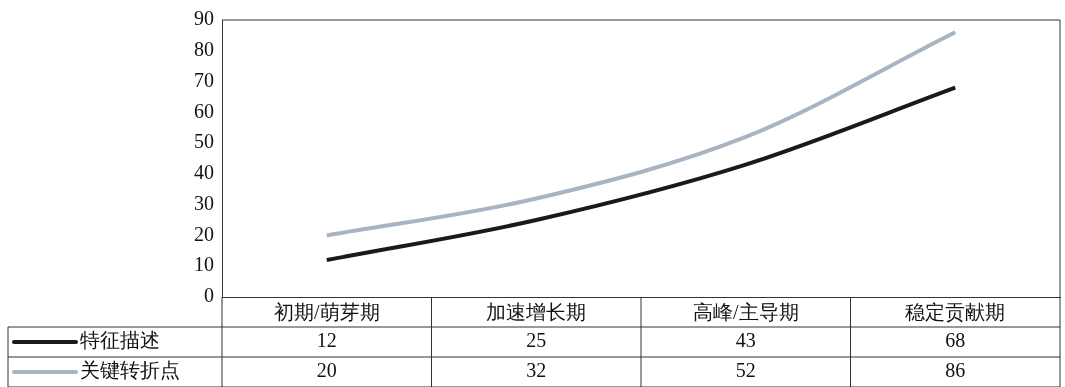 The width and height of the screenshot is (1065, 387). What do you see at coordinates (955, 312) in the screenshot?
I see `x-tick-label: 稳定贡献期` at bounding box center [955, 312].